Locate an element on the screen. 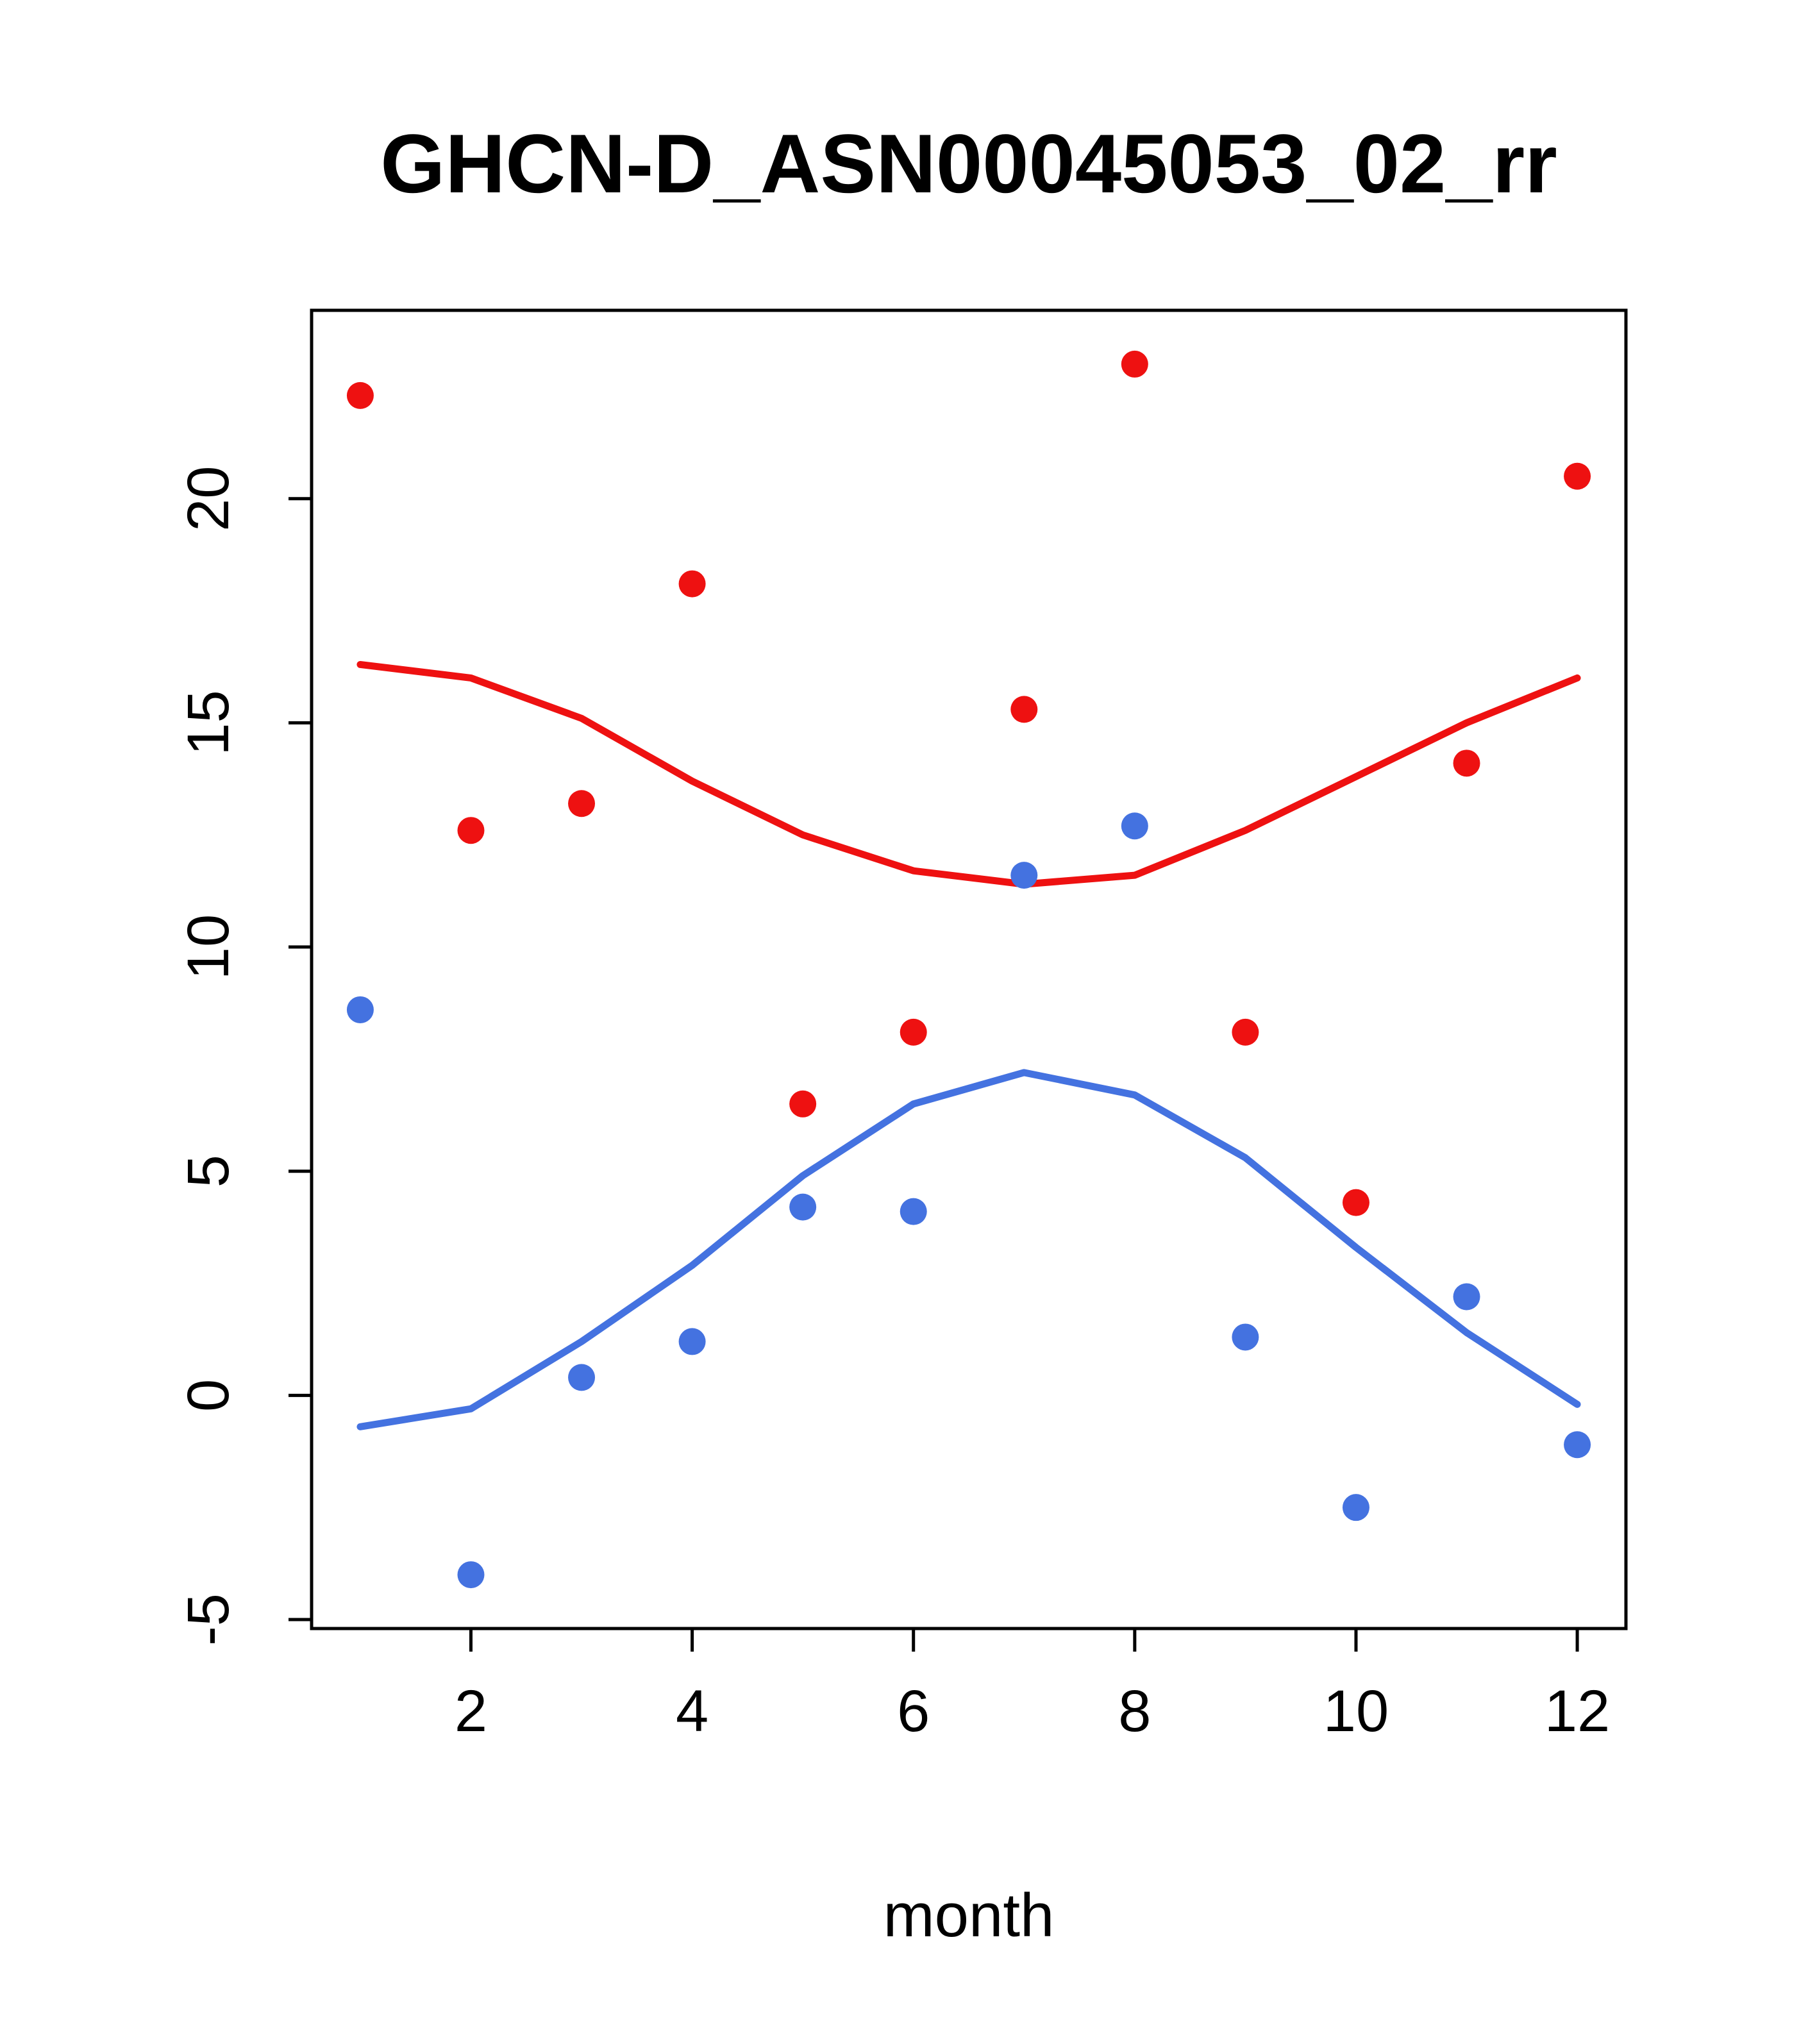 The width and height of the screenshot is (1817, 2044). x-axis-tick-label: 6 is located at coordinates (913, 1711).